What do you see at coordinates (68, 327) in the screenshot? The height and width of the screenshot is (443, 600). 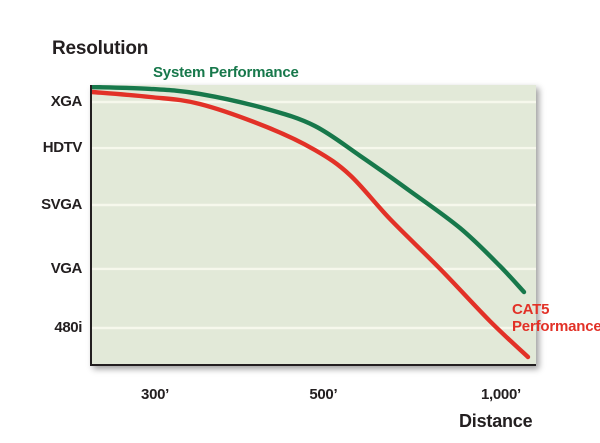 I see `y-tick-480i: 480i` at bounding box center [68, 327].